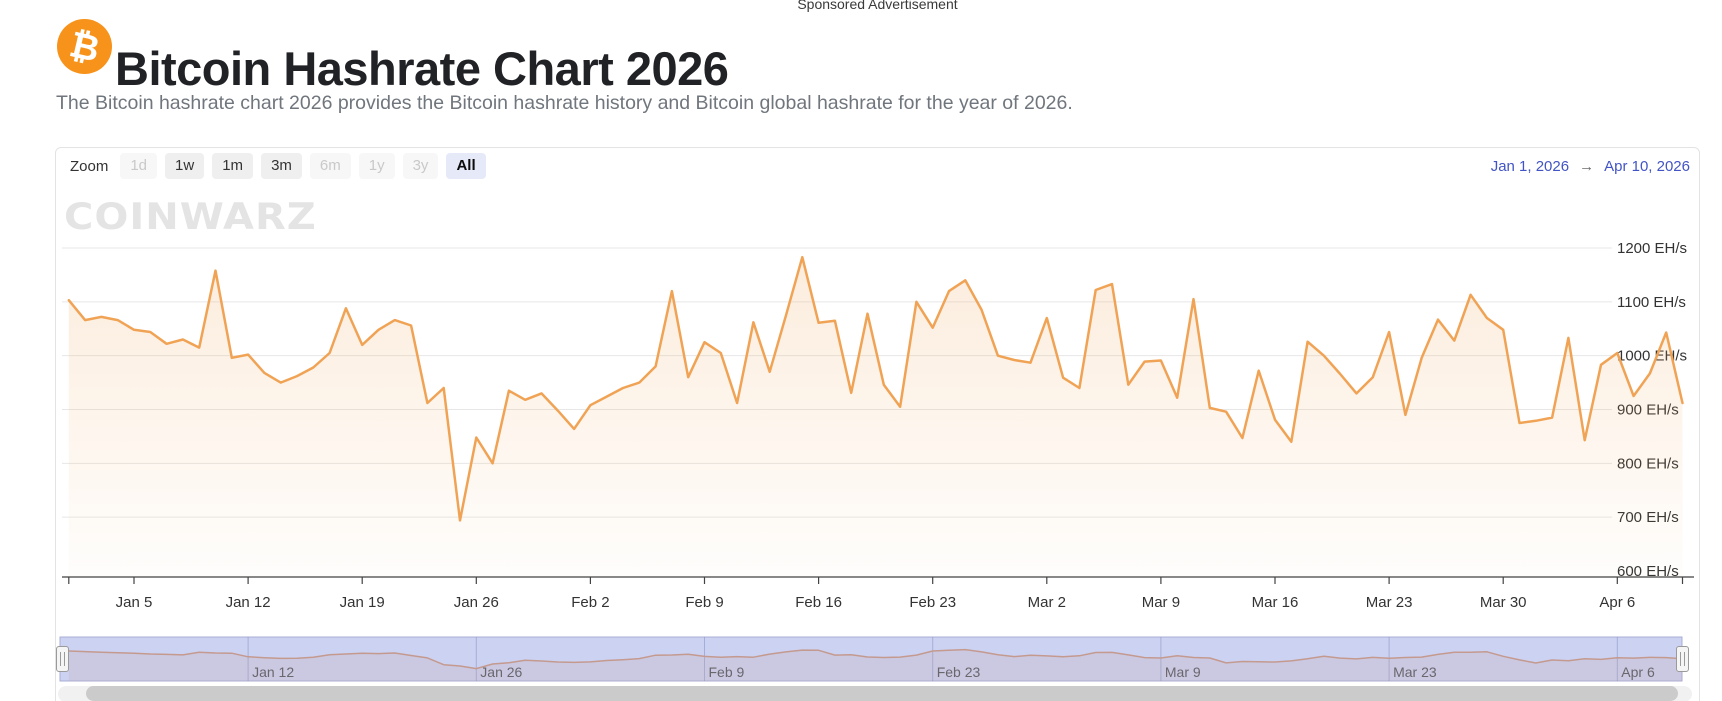 The image size is (1722, 701). Describe the element at coordinates (1652, 248) in the screenshot. I see `y-axis-label-1200: 1200 EH/s` at that location.